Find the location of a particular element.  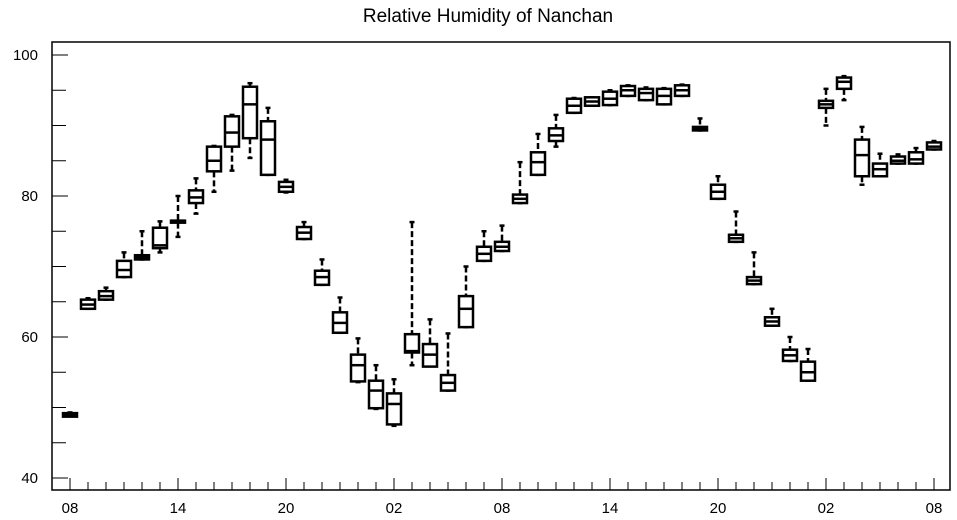

y-tick-label: 60 is located at coordinates (29, 337).